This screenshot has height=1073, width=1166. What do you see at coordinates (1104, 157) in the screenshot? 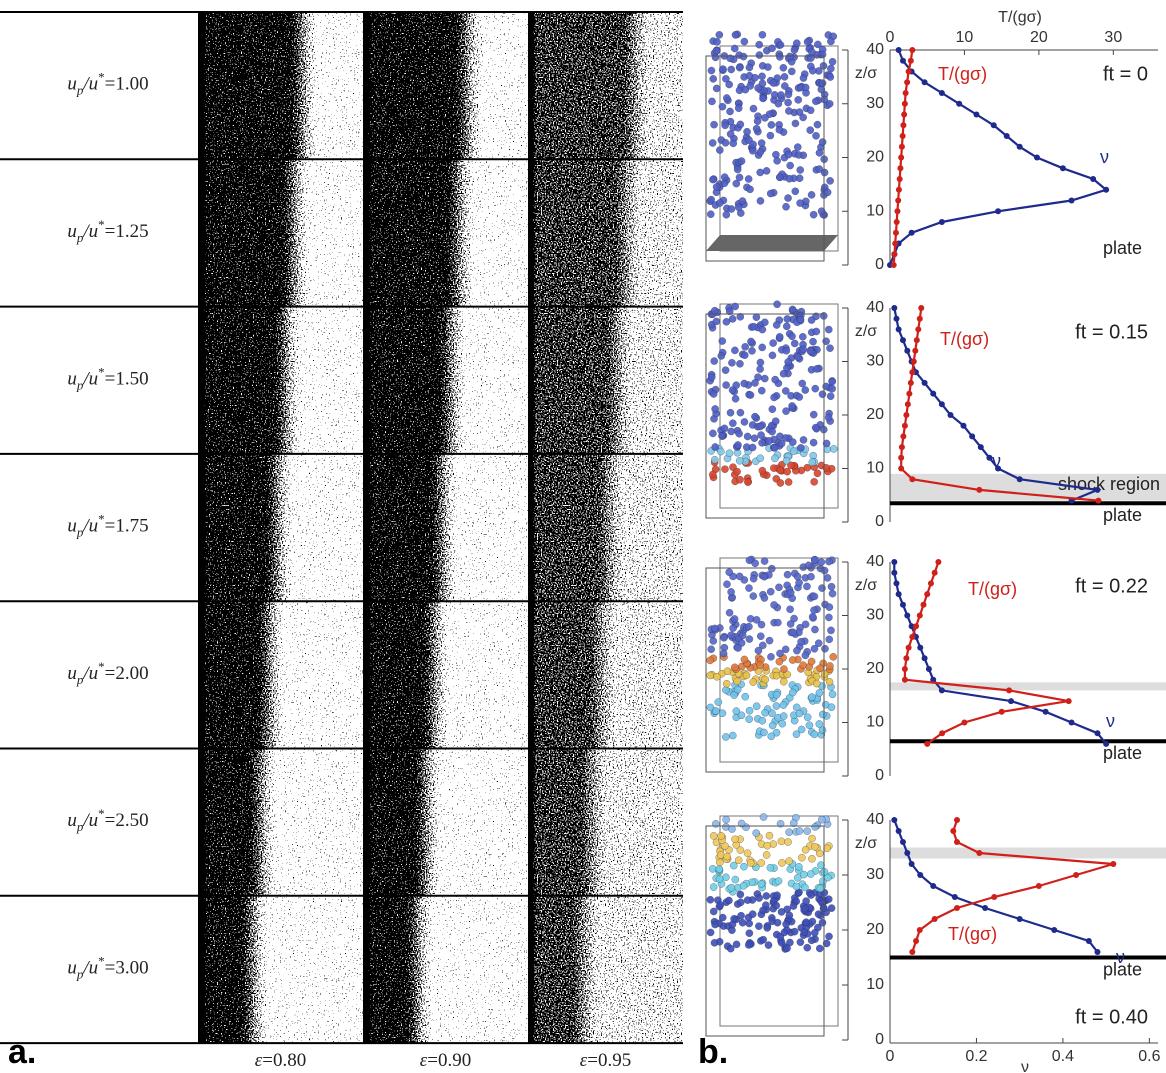
I see `series-label: ν` at bounding box center [1104, 157].